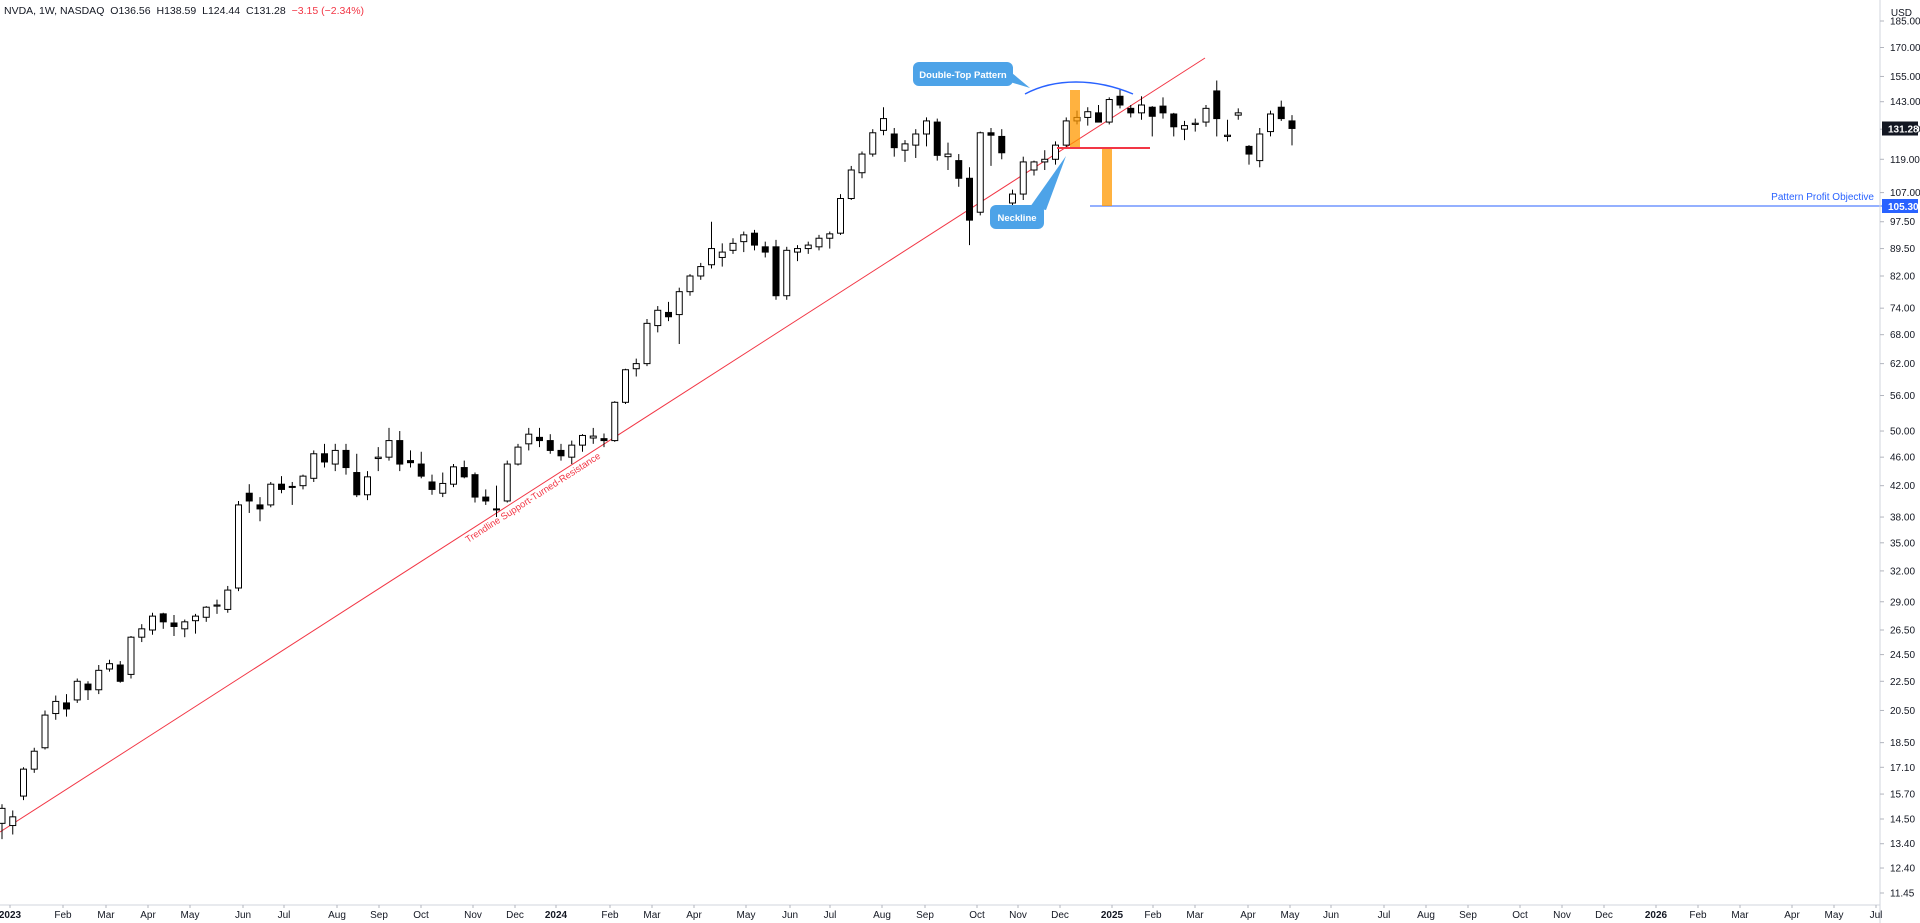 This screenshot has height=923, width=1920. I want to click on projection-bar, so click(1107, 177).